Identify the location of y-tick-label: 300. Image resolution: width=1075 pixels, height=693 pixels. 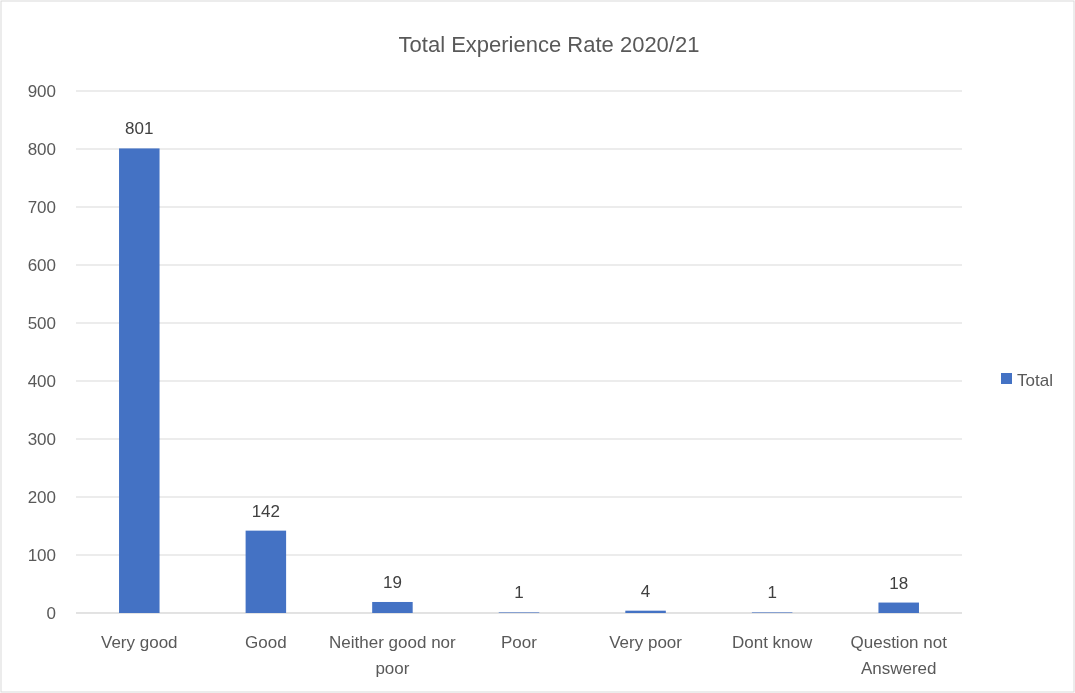
(41, 439).